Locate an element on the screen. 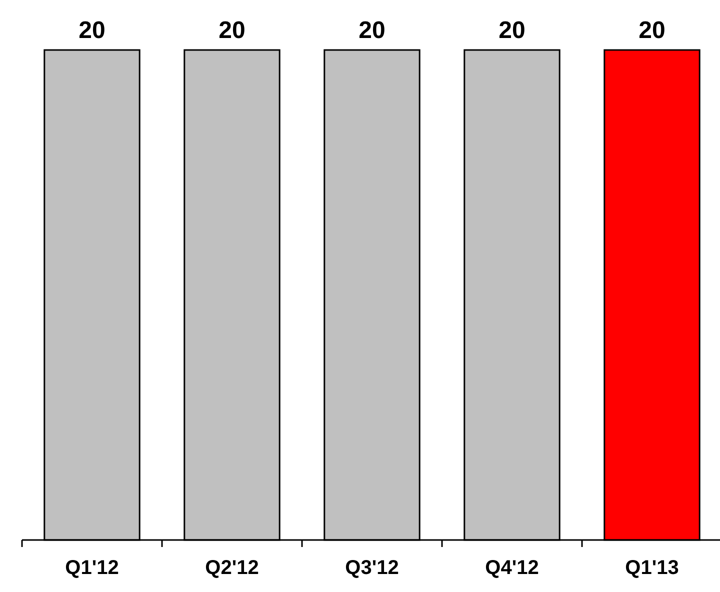 This screenshot has height=592, width=720. x-tick-label: Q3'12 is located at coordinates (372, 568).